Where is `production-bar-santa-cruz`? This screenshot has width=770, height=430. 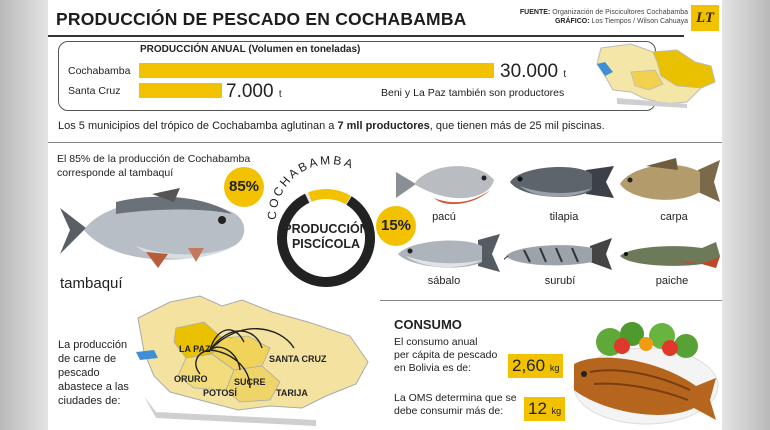
production-bar-santa-cruz is located at coordinates (180, 90).